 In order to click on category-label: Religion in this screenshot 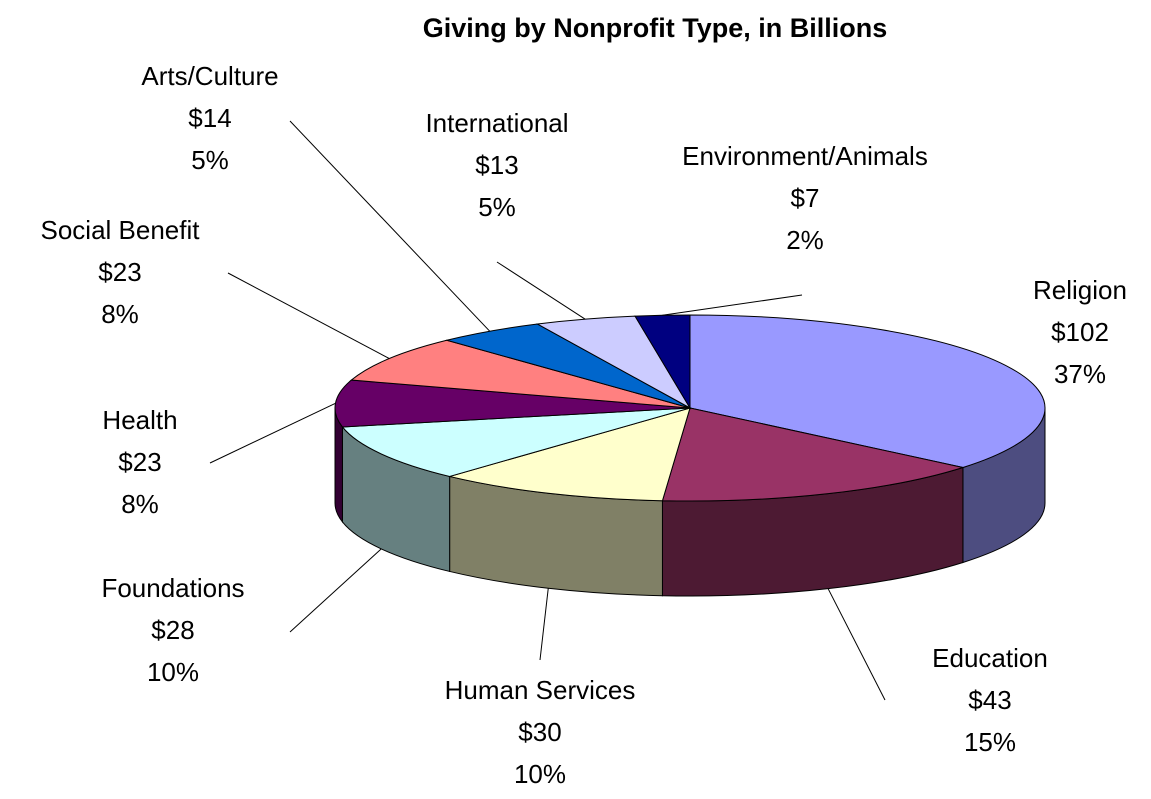, I will do `click(1080, 290)`.